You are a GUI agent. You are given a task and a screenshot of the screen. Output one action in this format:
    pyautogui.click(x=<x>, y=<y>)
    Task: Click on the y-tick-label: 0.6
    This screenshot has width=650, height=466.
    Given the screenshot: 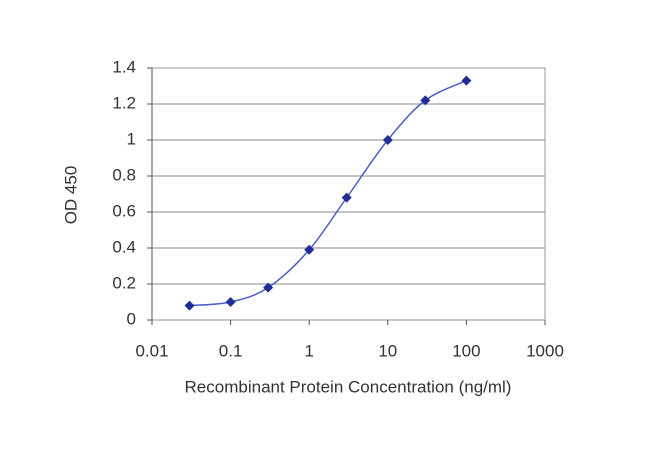 What is the action you would take?
    pyautogui.click(x=124, y=210)
    